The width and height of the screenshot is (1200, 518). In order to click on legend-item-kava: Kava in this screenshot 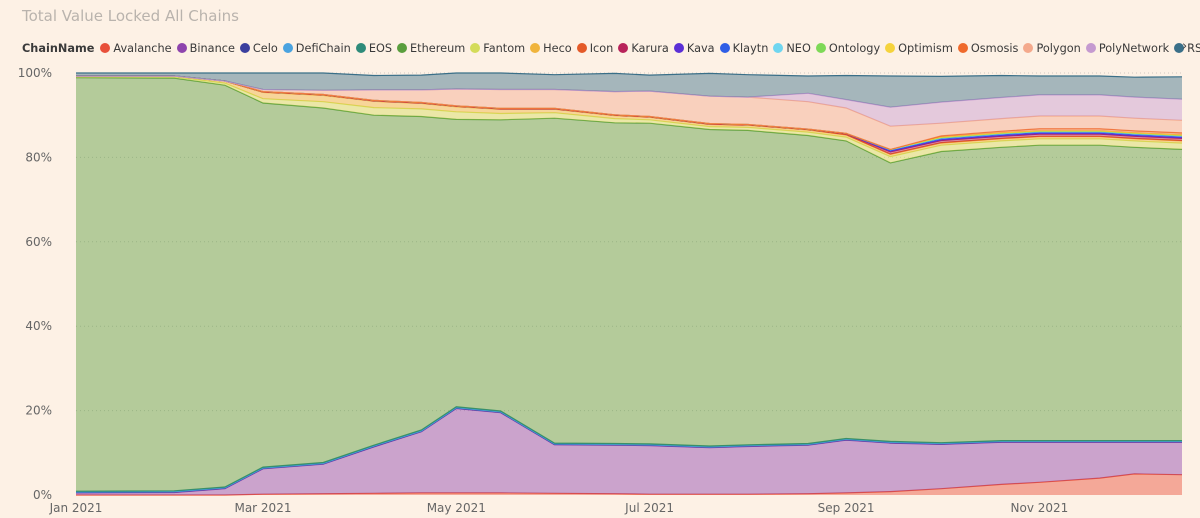, I will do `click(694, 48)`.